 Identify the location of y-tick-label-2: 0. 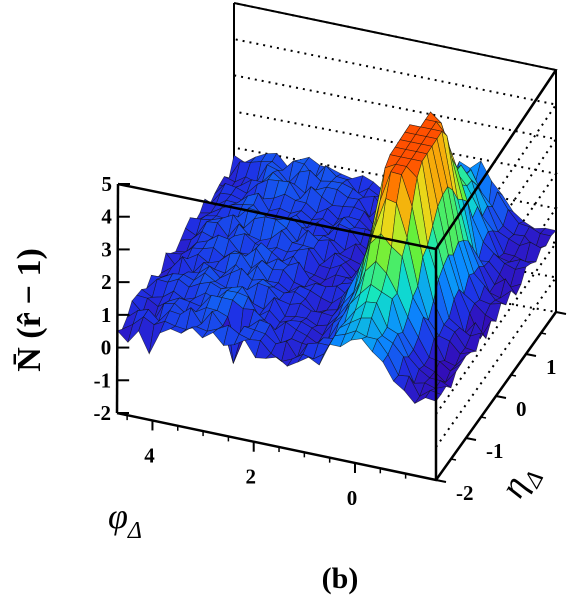
(521, 409).